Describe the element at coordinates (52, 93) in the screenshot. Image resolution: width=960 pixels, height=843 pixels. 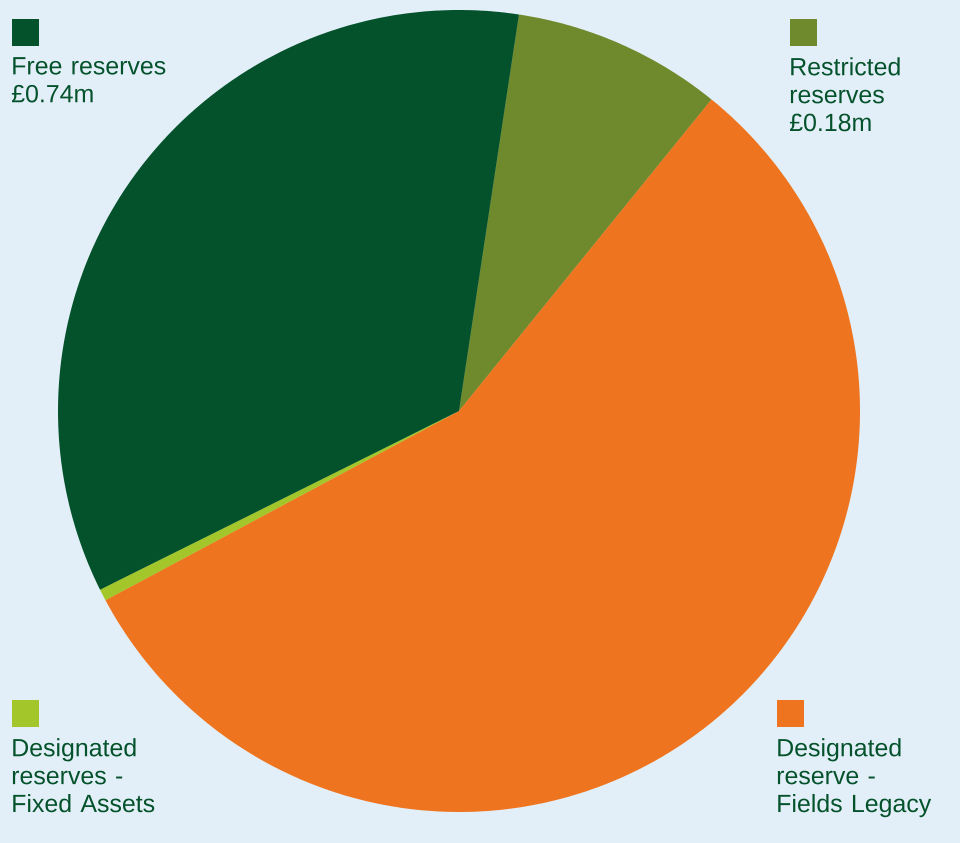
I see `data-label: £0.74m` at that location.